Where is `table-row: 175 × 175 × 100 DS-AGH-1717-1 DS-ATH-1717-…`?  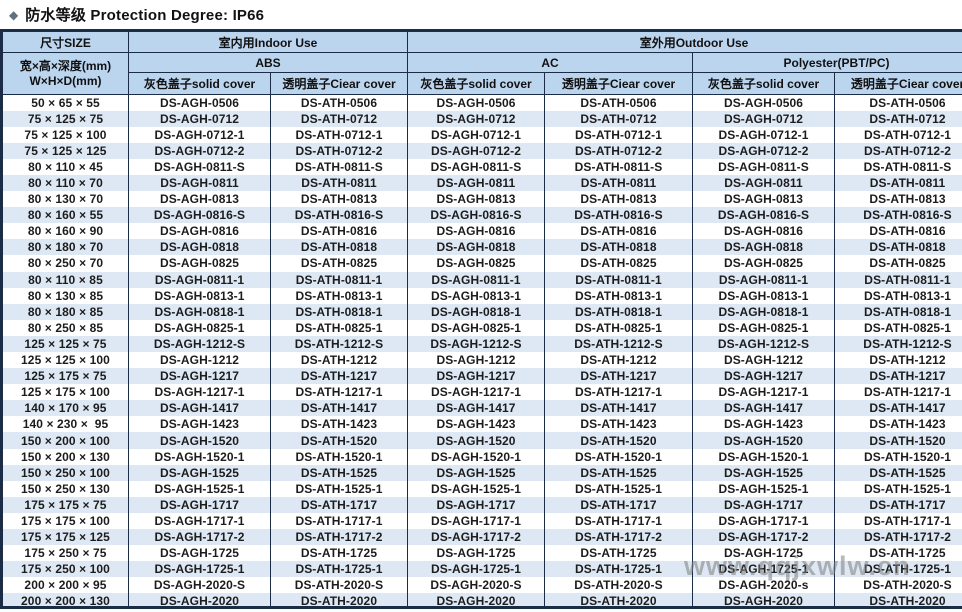
table-row: 175 × 175 × 100 DS-AGH-1717-1 DS-ATH-1717-… is located at coordinates (482, 521).